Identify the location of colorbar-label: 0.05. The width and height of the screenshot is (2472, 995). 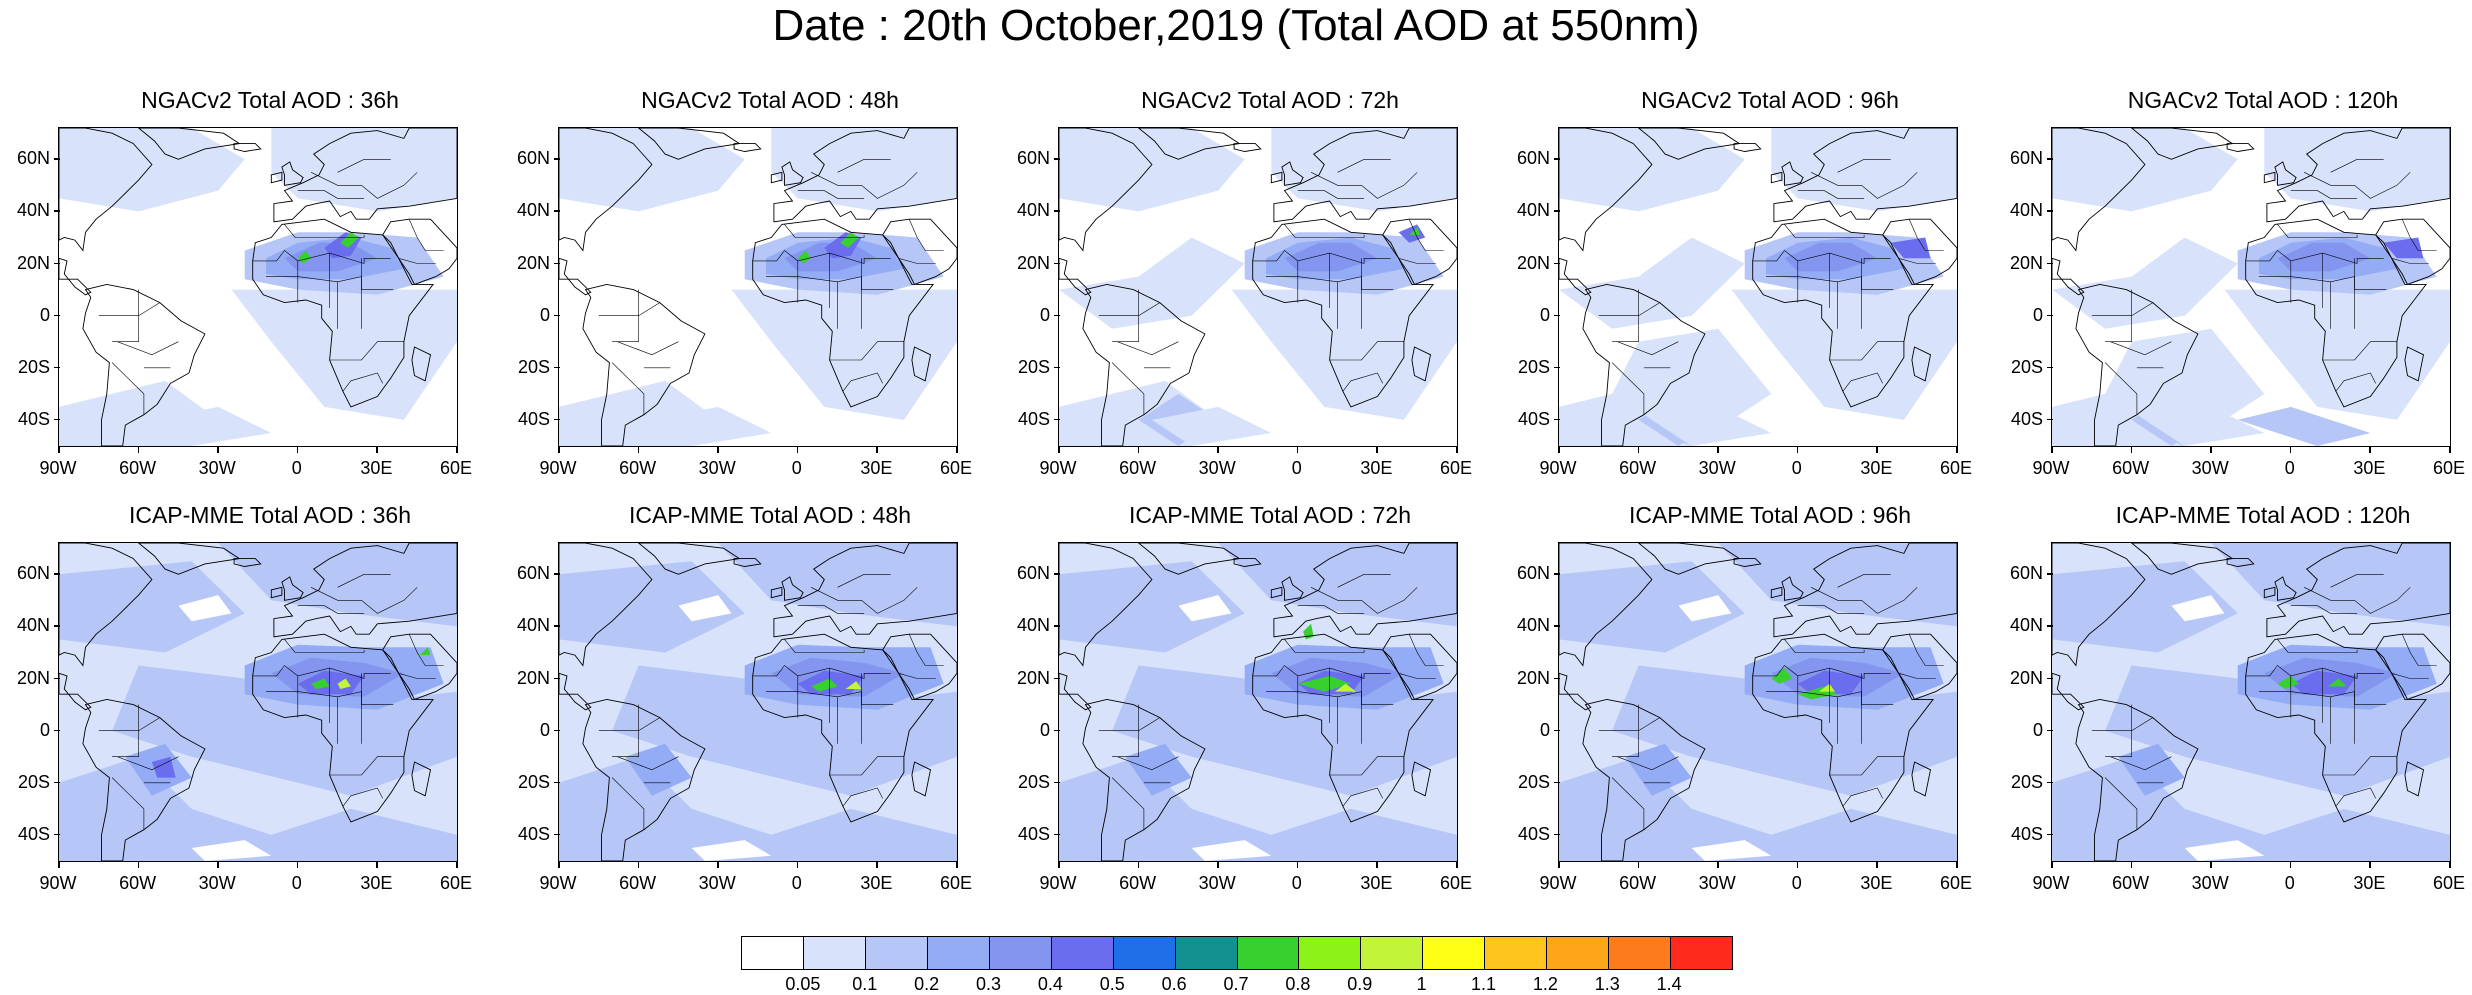
(803, 984).